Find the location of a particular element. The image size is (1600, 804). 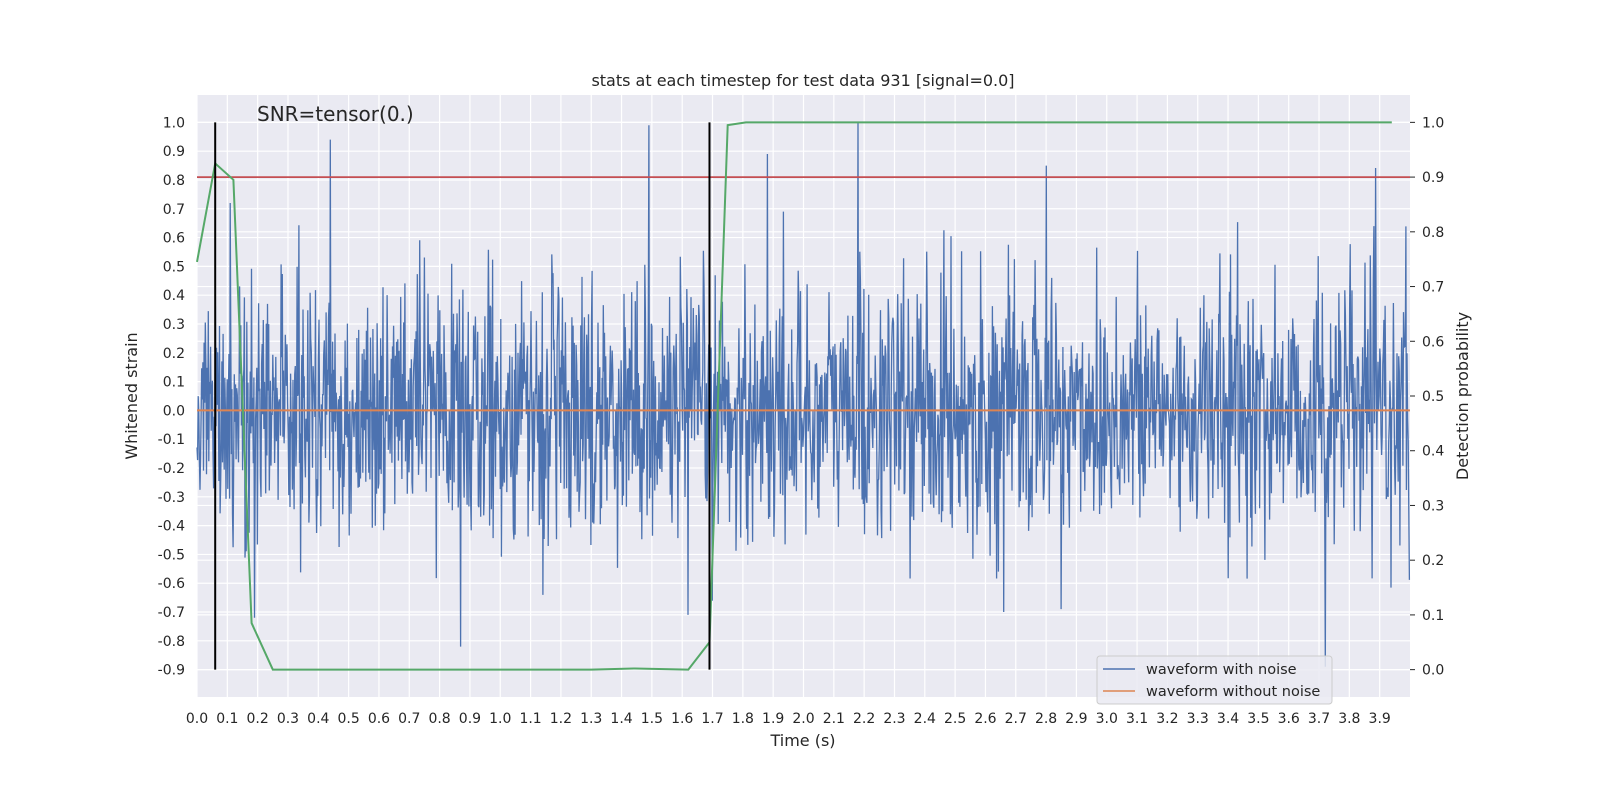

y-tick-label-left: -0.7 is located at coordinates (171, 613).